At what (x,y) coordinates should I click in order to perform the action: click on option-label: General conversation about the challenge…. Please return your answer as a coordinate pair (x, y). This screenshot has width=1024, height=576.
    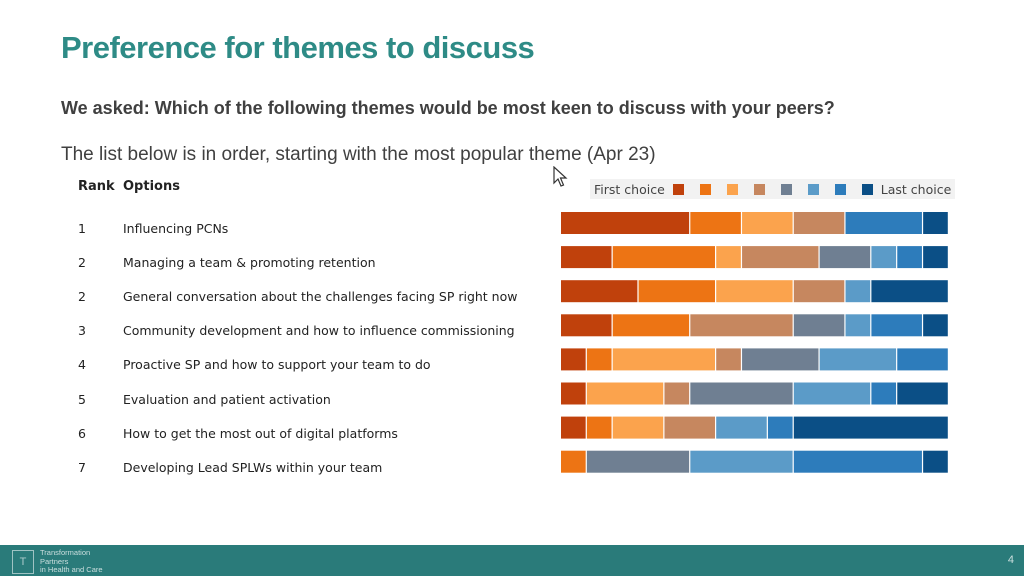
    Looking at the image, I should click on (320, 297).